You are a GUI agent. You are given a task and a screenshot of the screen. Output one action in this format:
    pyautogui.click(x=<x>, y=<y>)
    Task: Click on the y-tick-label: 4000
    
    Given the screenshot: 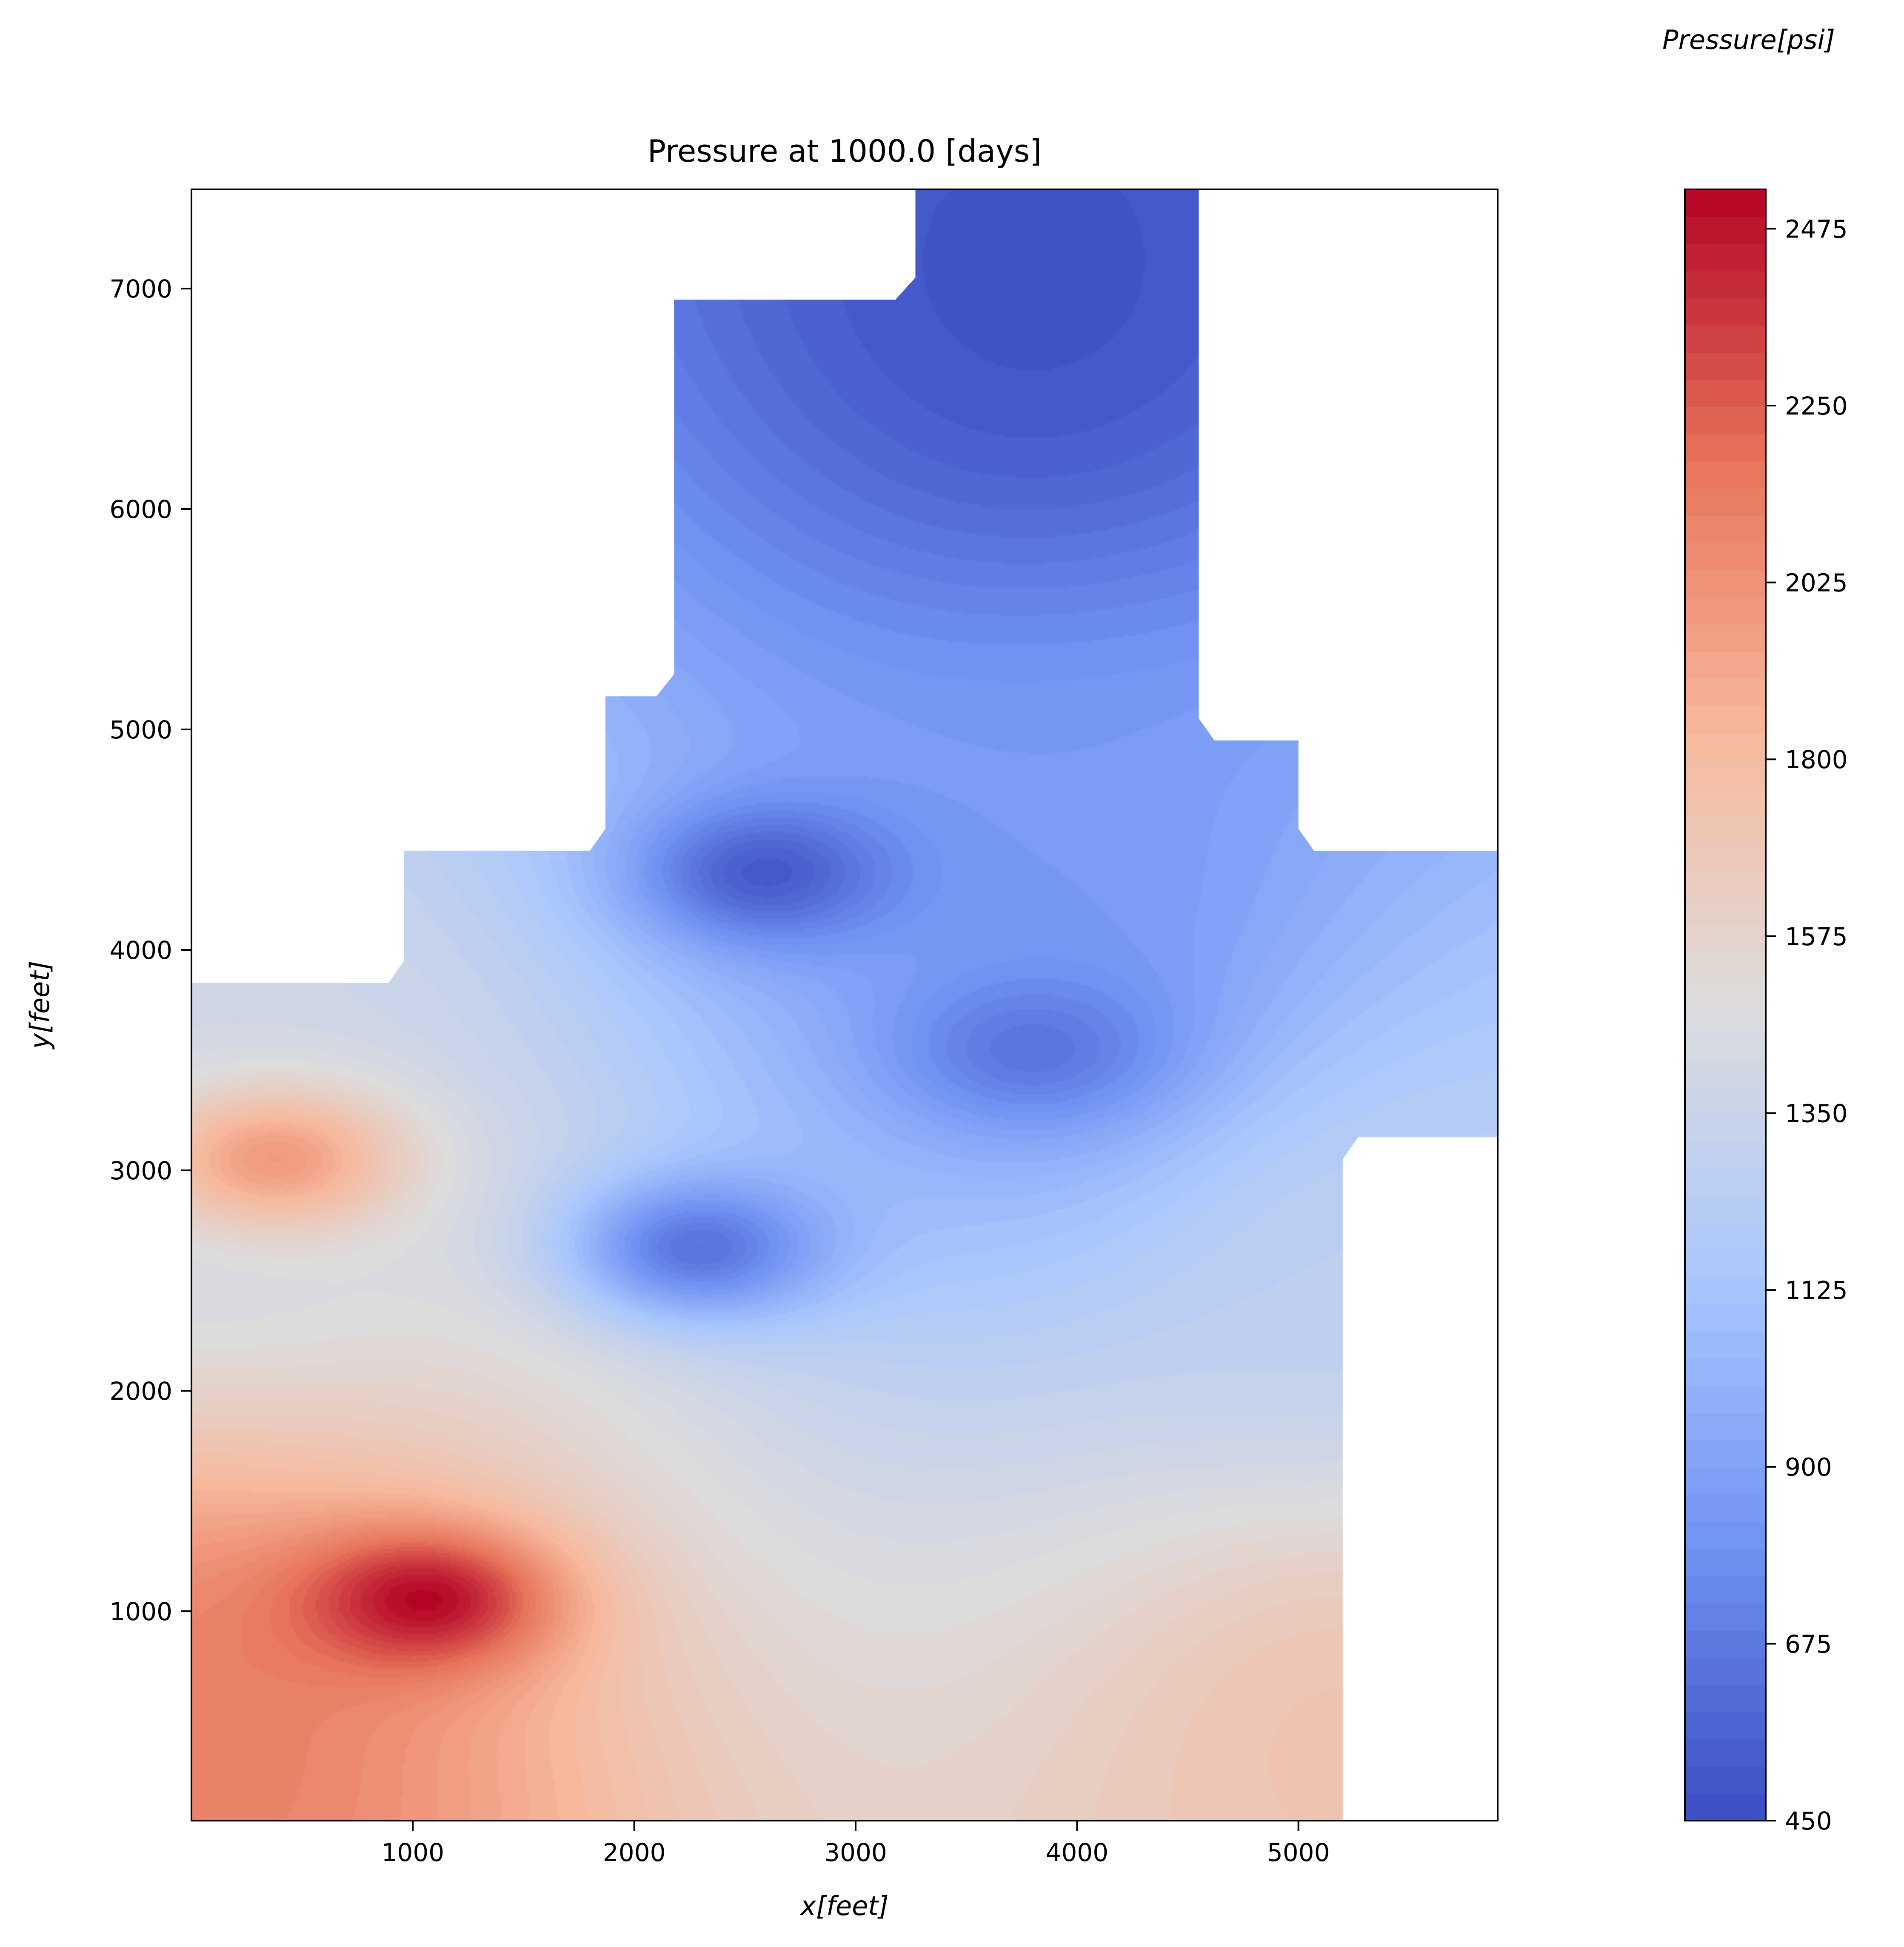 What is the action you would take?
    pyautogui.click(x=140, y=950)
    